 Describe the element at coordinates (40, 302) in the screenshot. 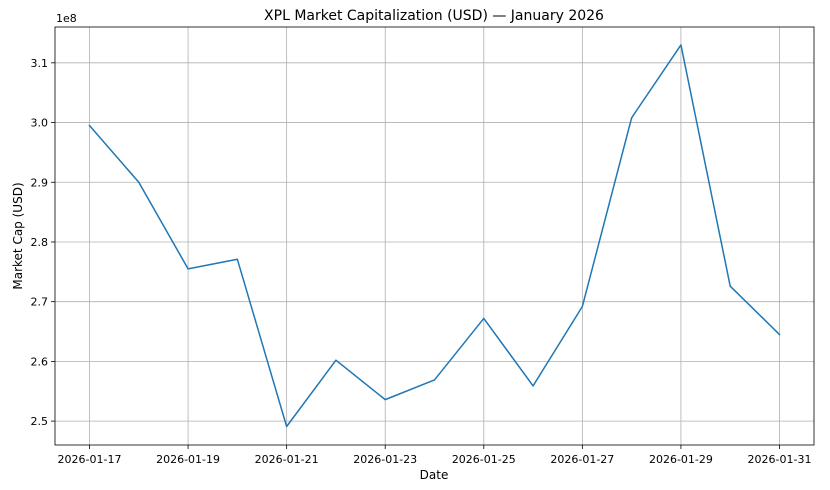

I see `y-tick-label: 2.7` at that location.